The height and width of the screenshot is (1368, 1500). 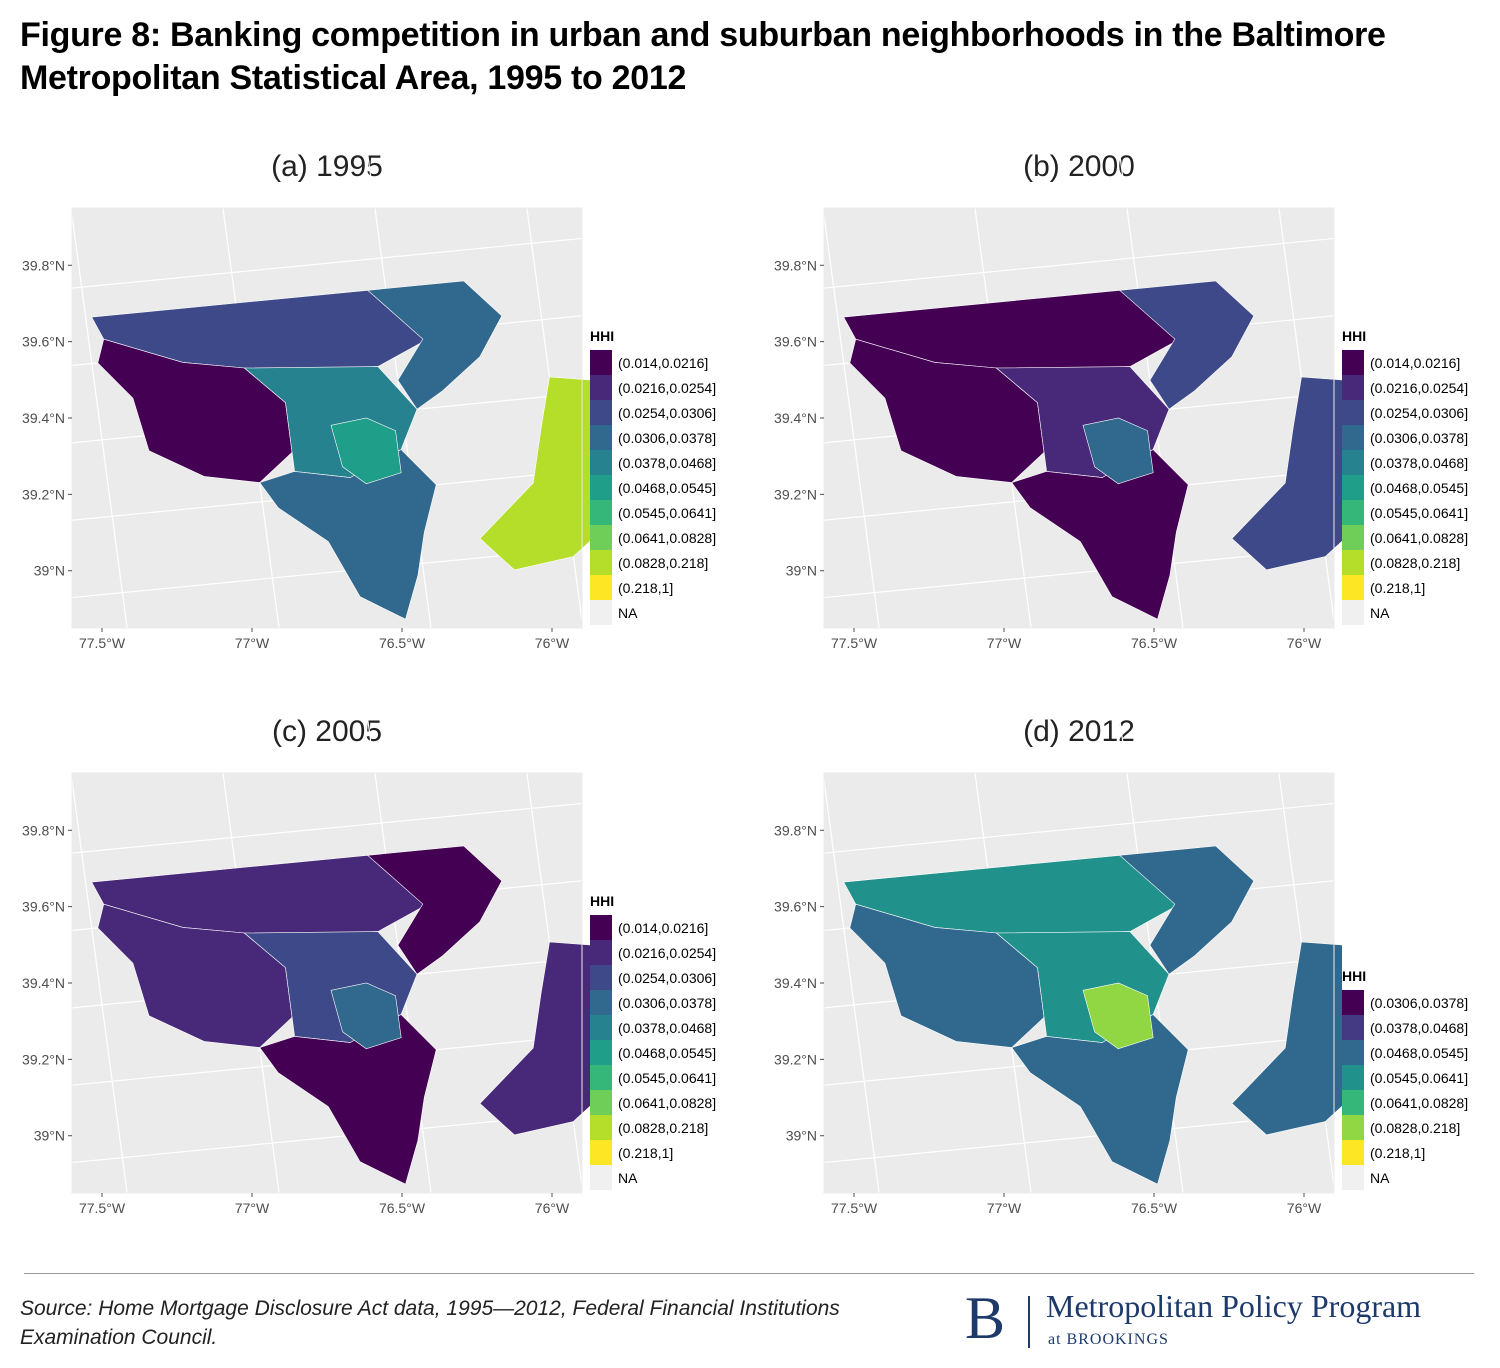 What do you see at coordinates (1419, 412) in the screenshot?
I see `legend-label: (0.0254,0.0306]` at bounding box center [1419, 412].